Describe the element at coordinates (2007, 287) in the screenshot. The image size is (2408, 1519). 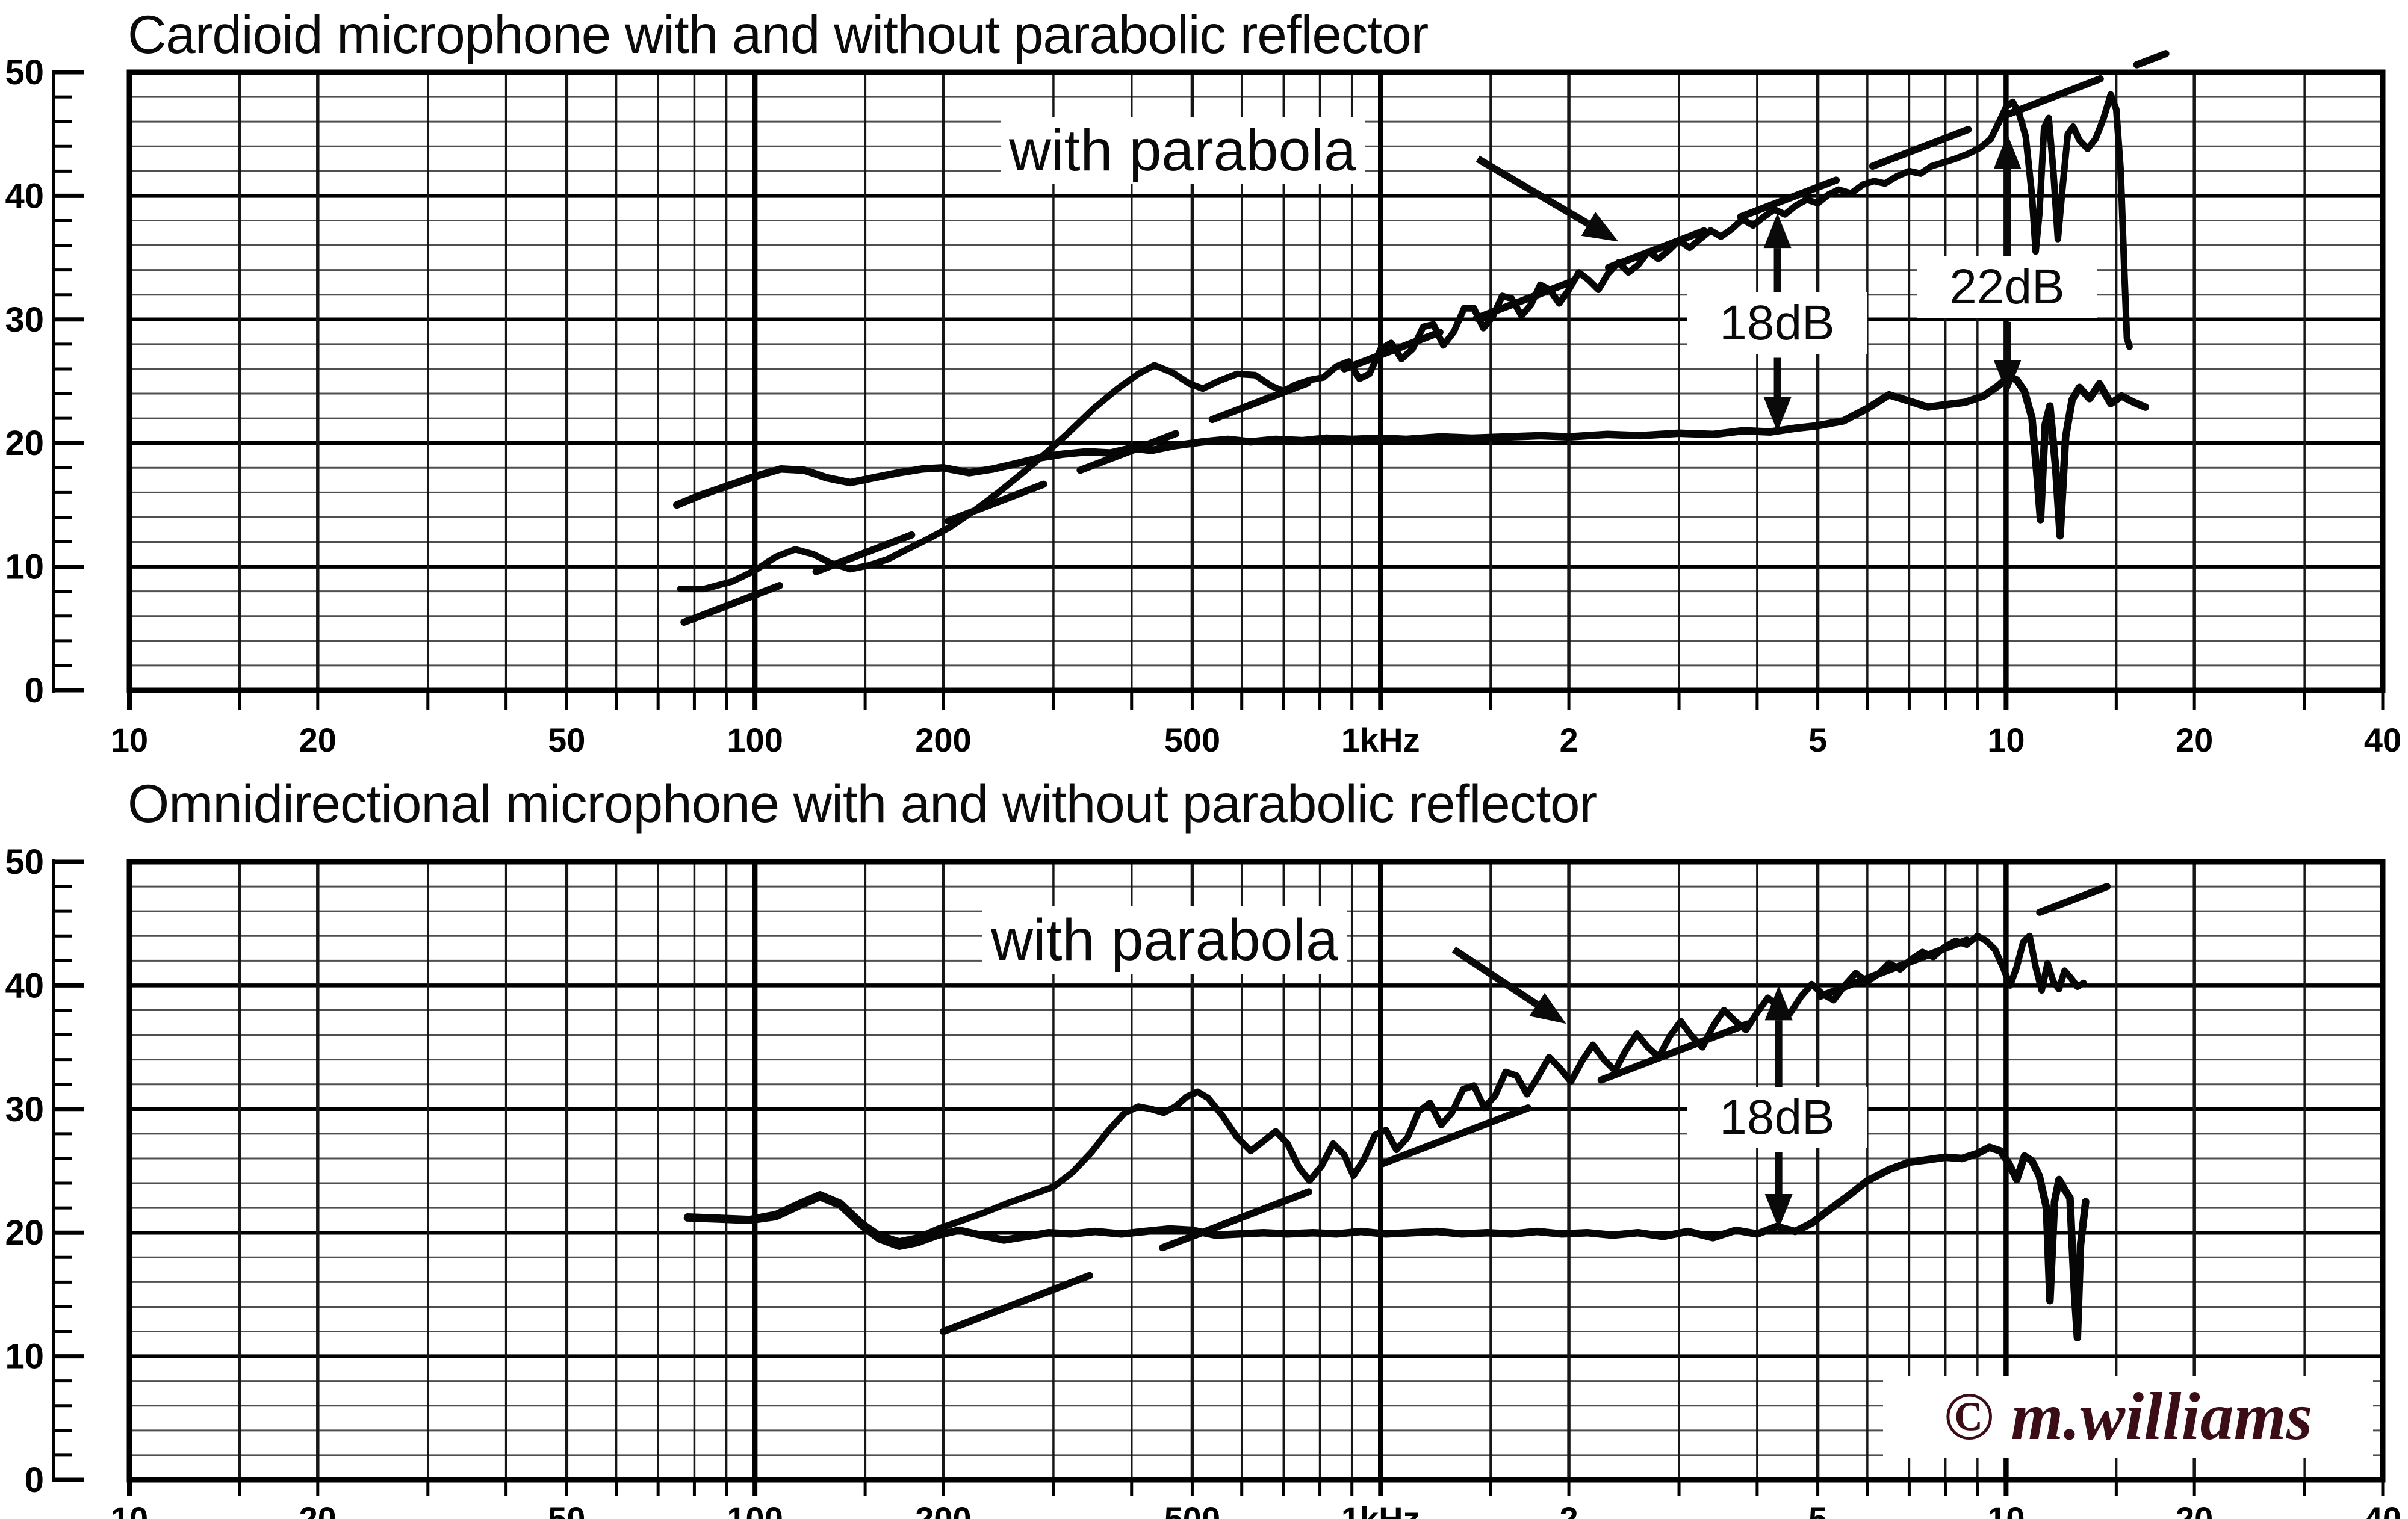
I see `gain-22db-label-top: 22dB` at that location.